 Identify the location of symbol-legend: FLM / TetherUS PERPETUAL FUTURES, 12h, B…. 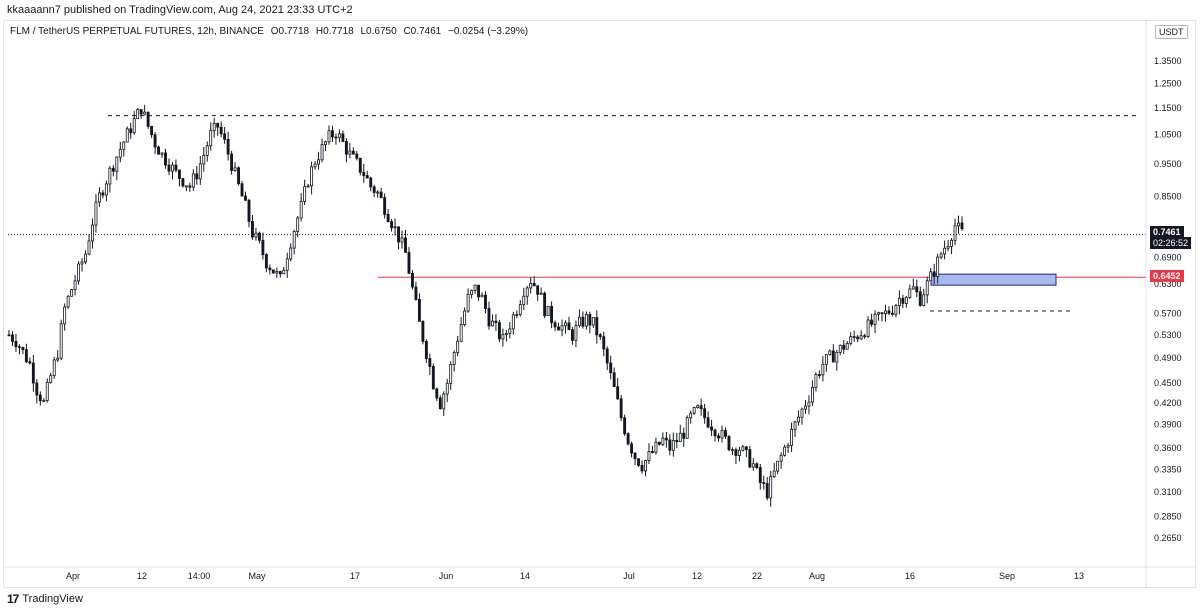
(271, 31).